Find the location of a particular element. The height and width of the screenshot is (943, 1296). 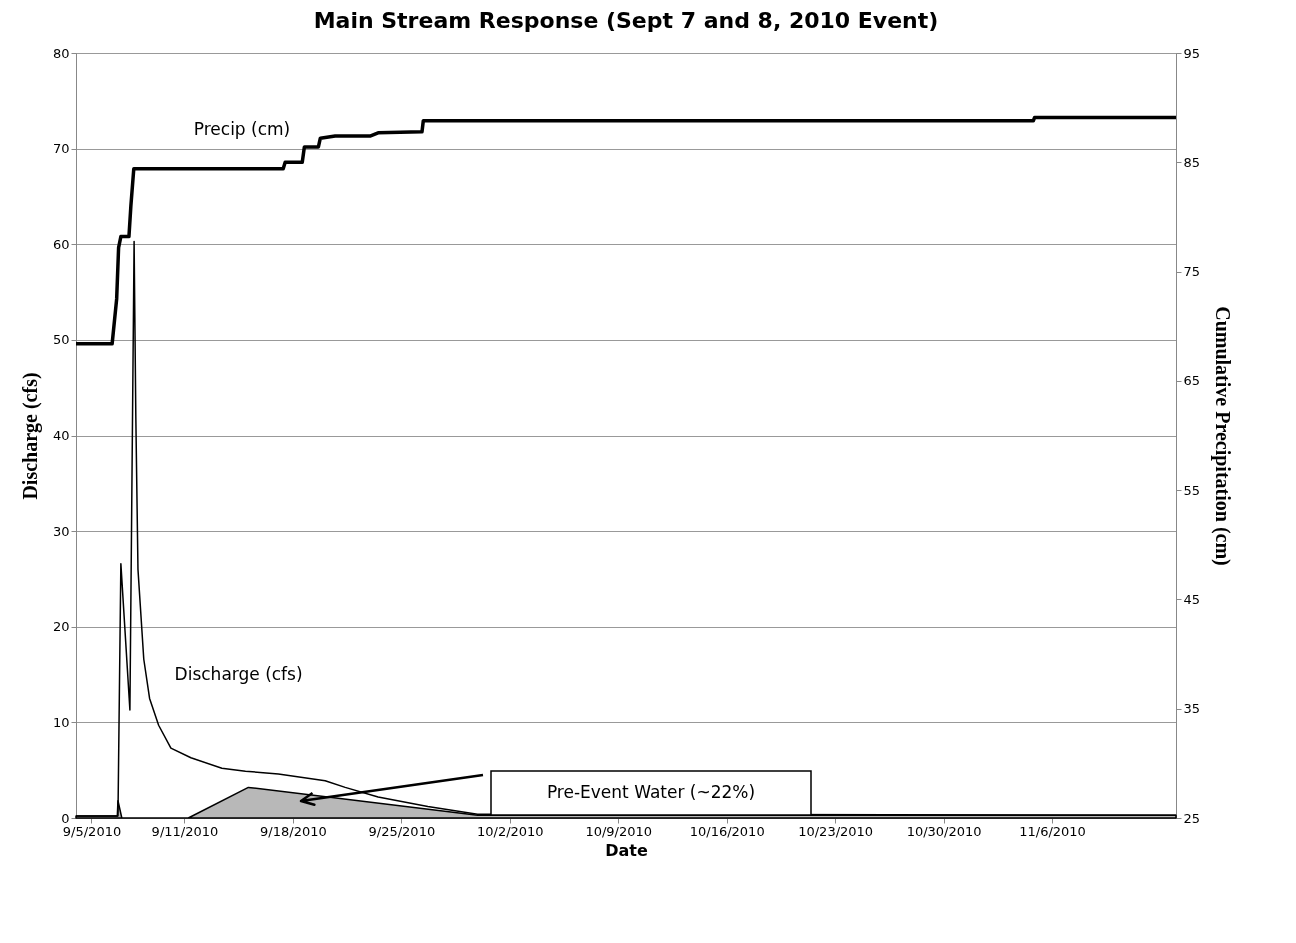

x-tick-label: 10/30/2010 is located at coordinates (944, 831).